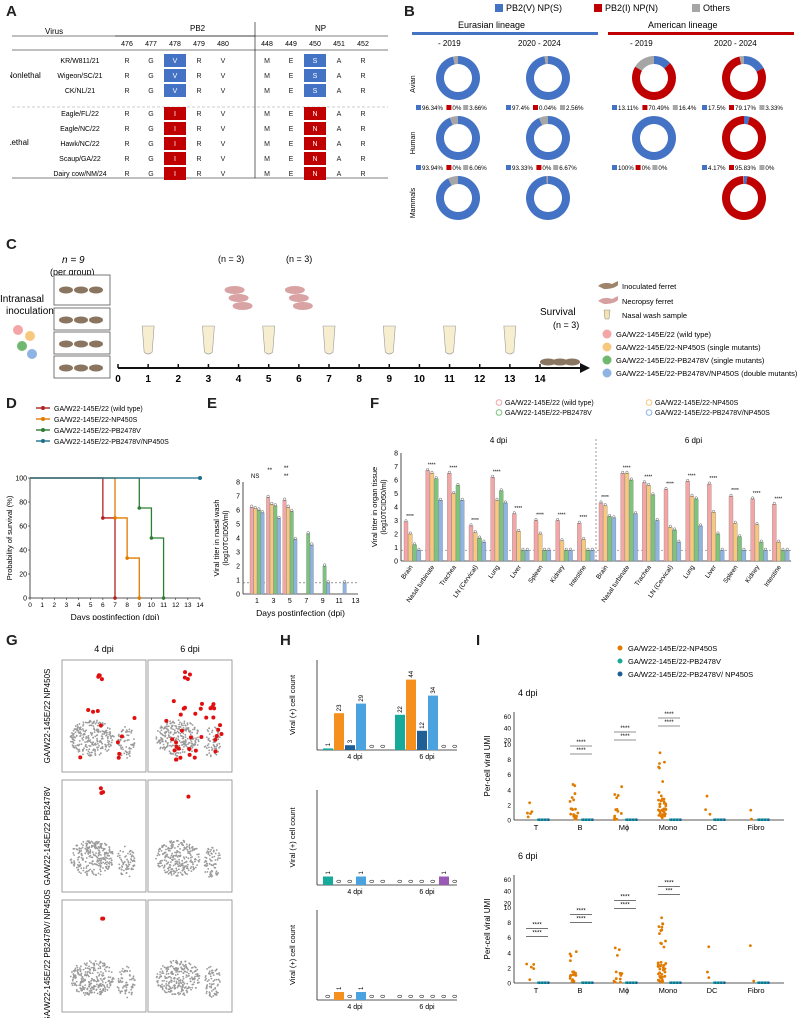  I want to click on sig-f: ****, so click(648, 478).